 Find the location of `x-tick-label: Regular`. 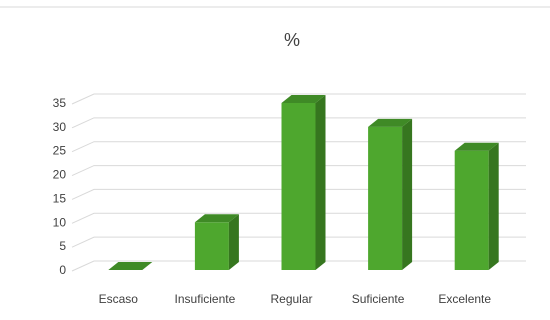

x-tick-label: Regular is located at coordinates (291, 299).